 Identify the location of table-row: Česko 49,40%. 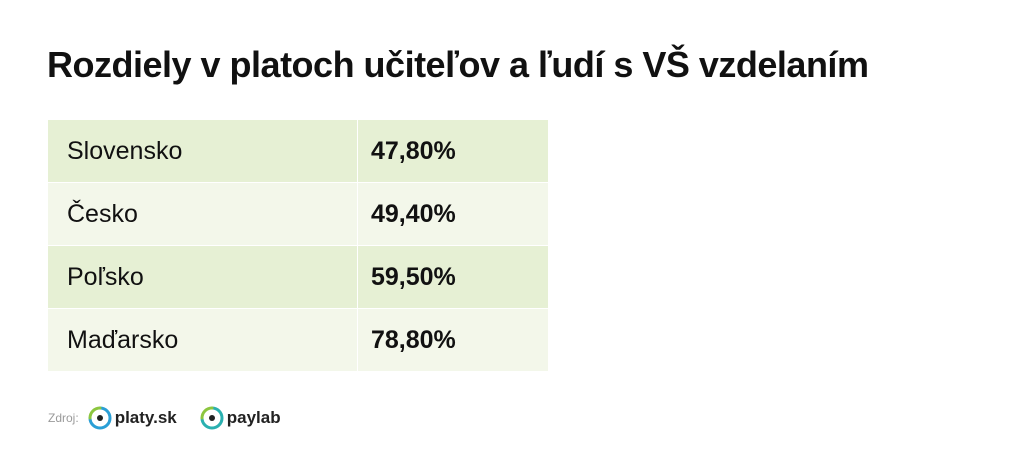
(298, 214).